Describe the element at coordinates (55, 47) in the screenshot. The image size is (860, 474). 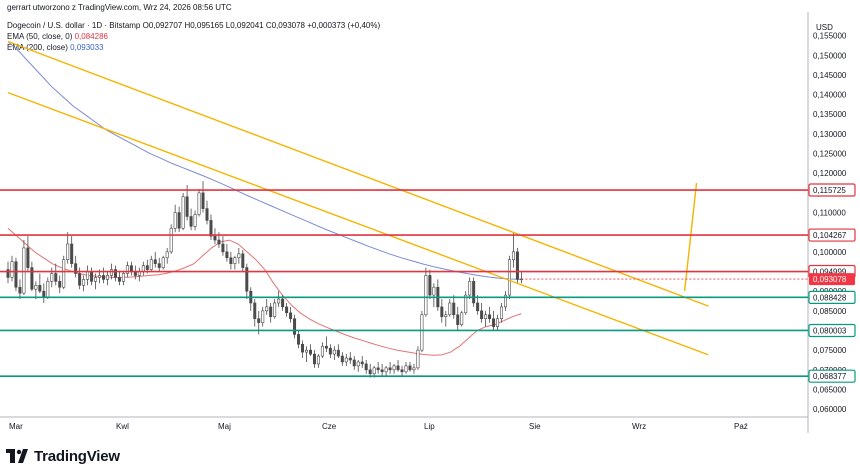
I see `ema200-legend: EMA (200, close) 0,093033` at that location.